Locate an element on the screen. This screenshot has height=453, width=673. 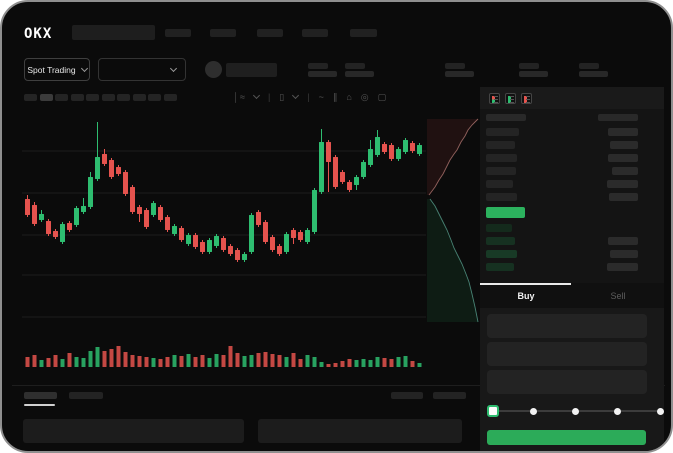
depth-chart is located at coordinates (453, 218).